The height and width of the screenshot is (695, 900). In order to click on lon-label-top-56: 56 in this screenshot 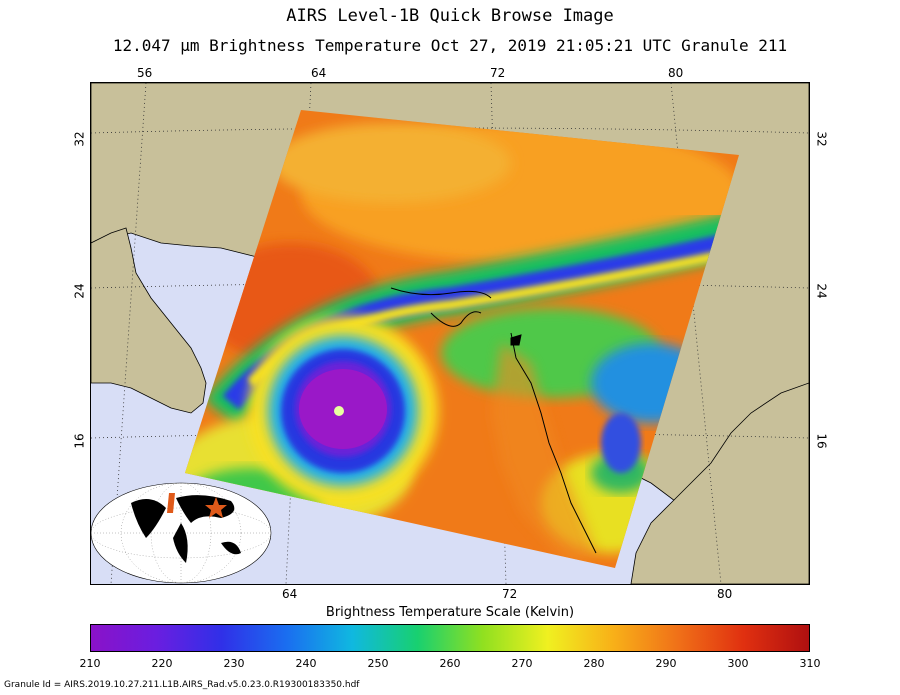, I will do `click(145, 73)`.